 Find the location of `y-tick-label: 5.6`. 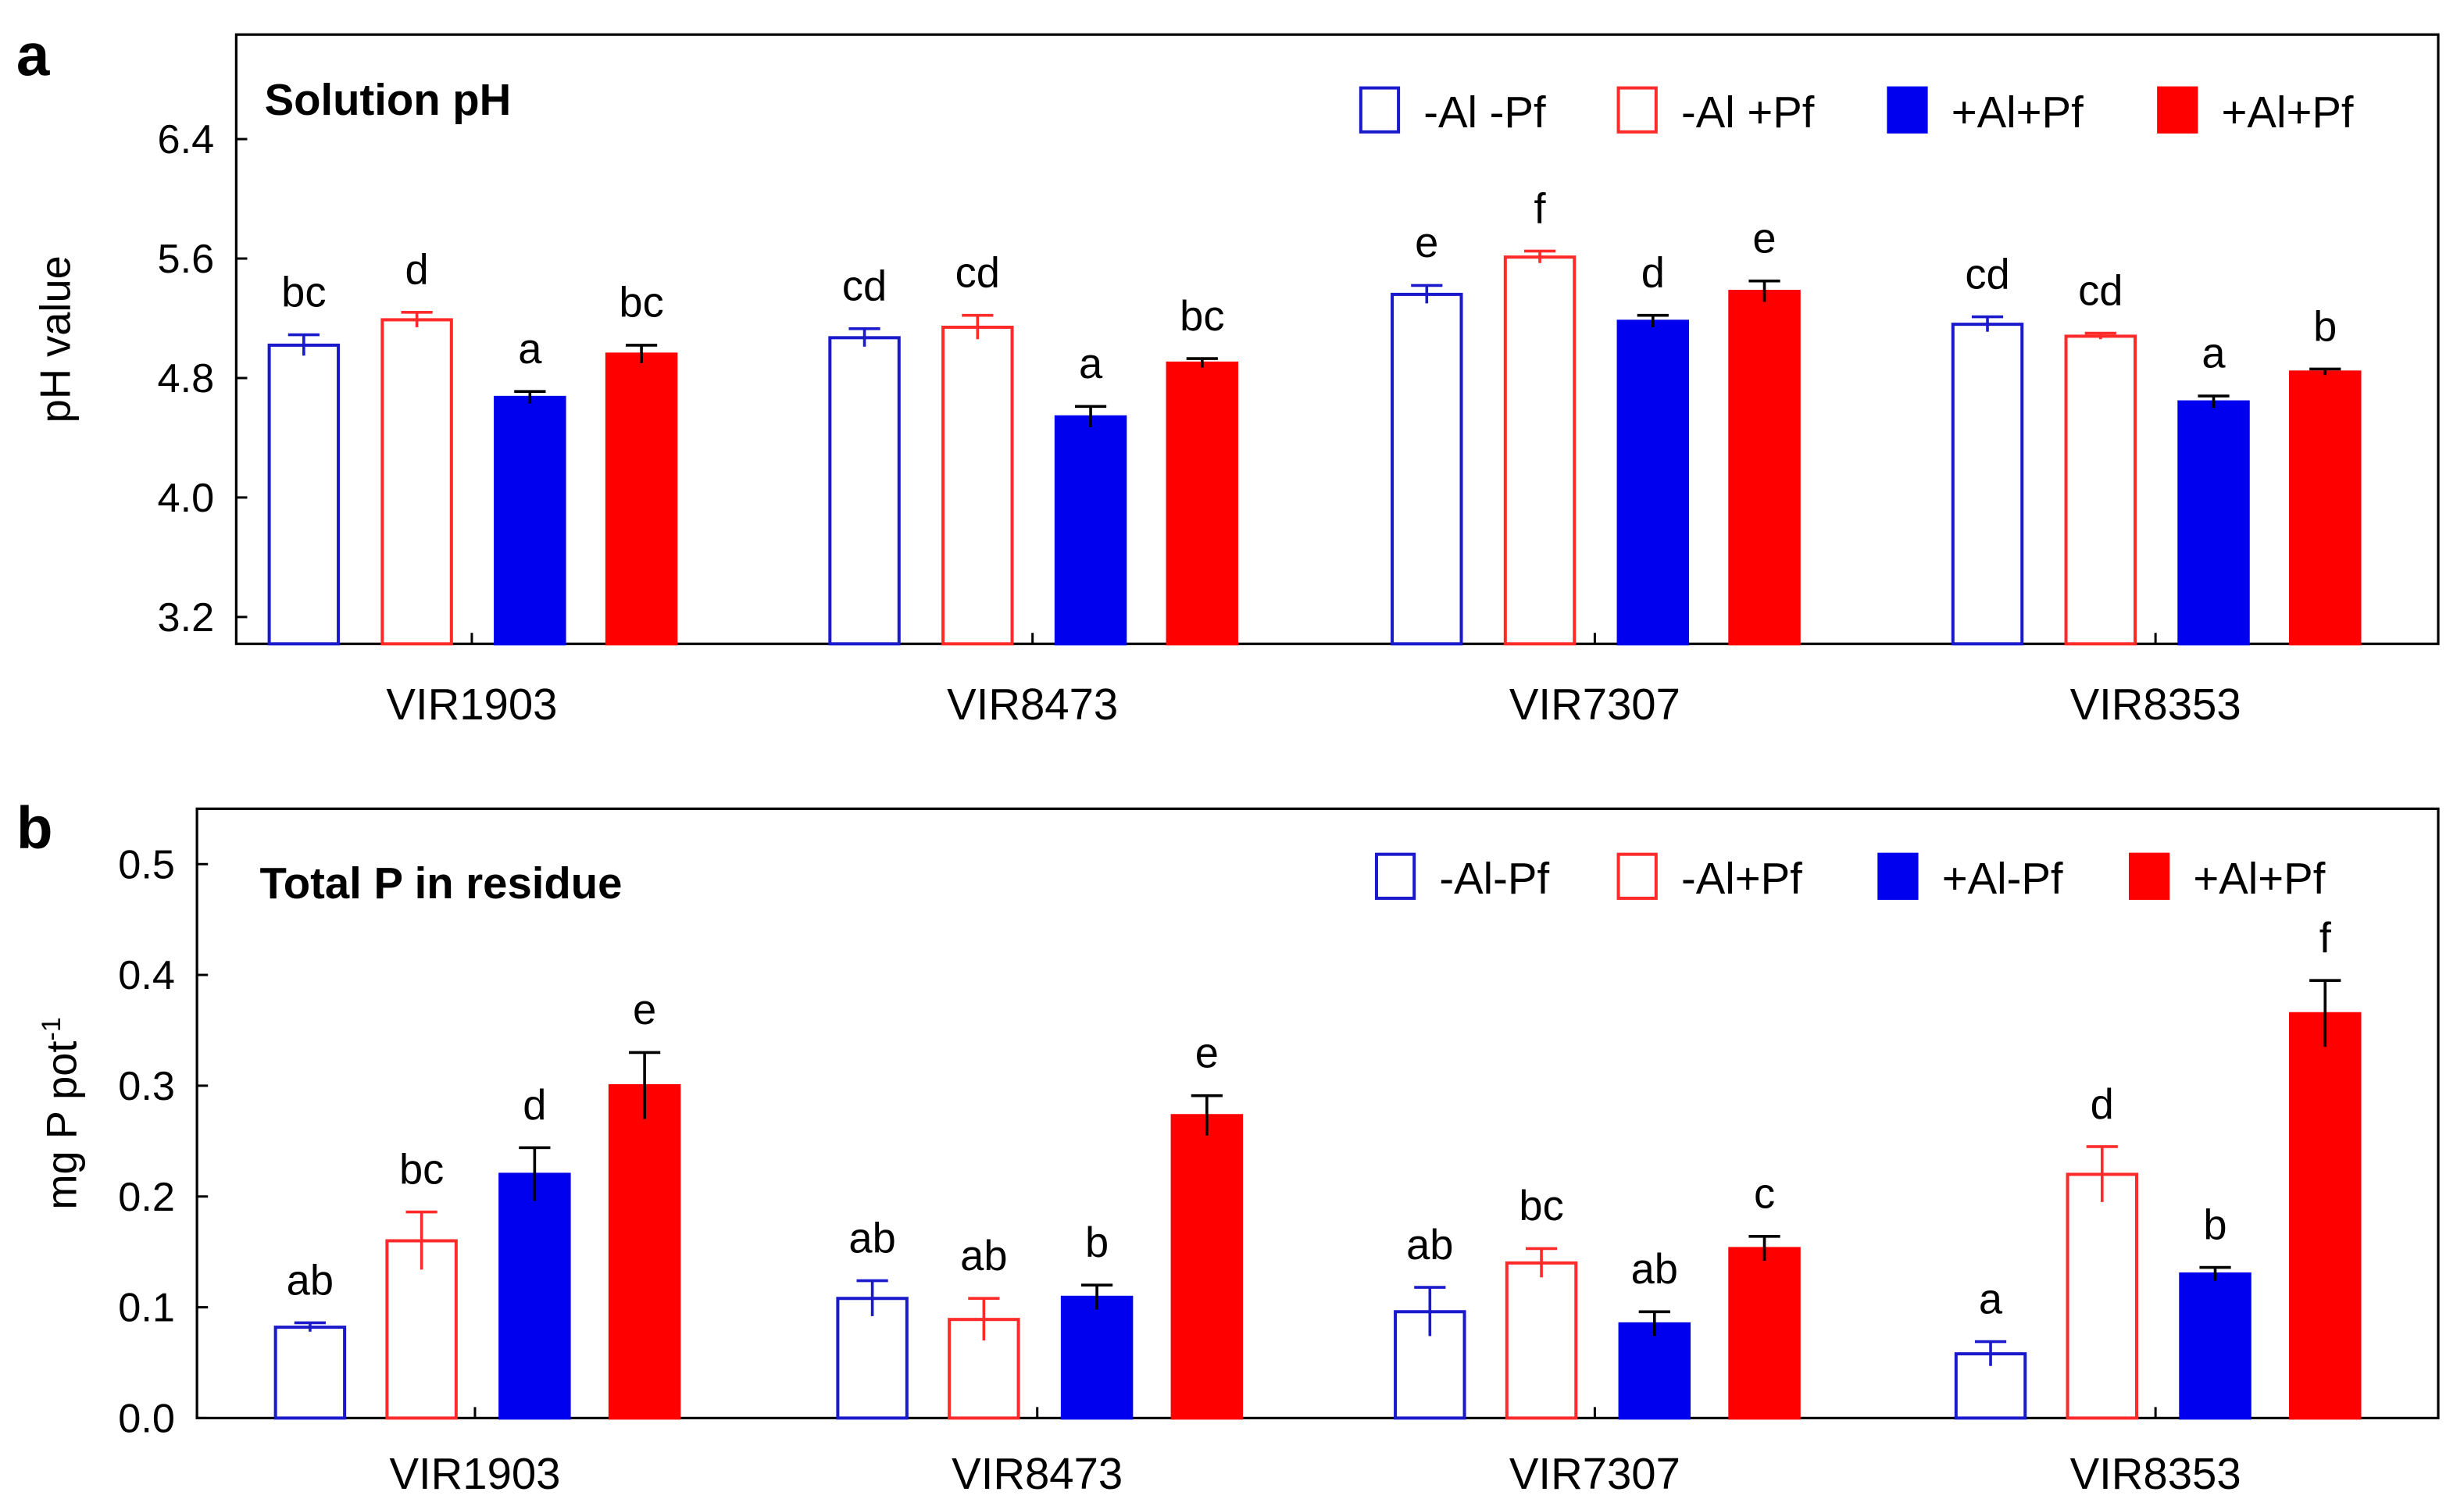

y-tick-label: 5.6 is located at coordinates (186, 259).